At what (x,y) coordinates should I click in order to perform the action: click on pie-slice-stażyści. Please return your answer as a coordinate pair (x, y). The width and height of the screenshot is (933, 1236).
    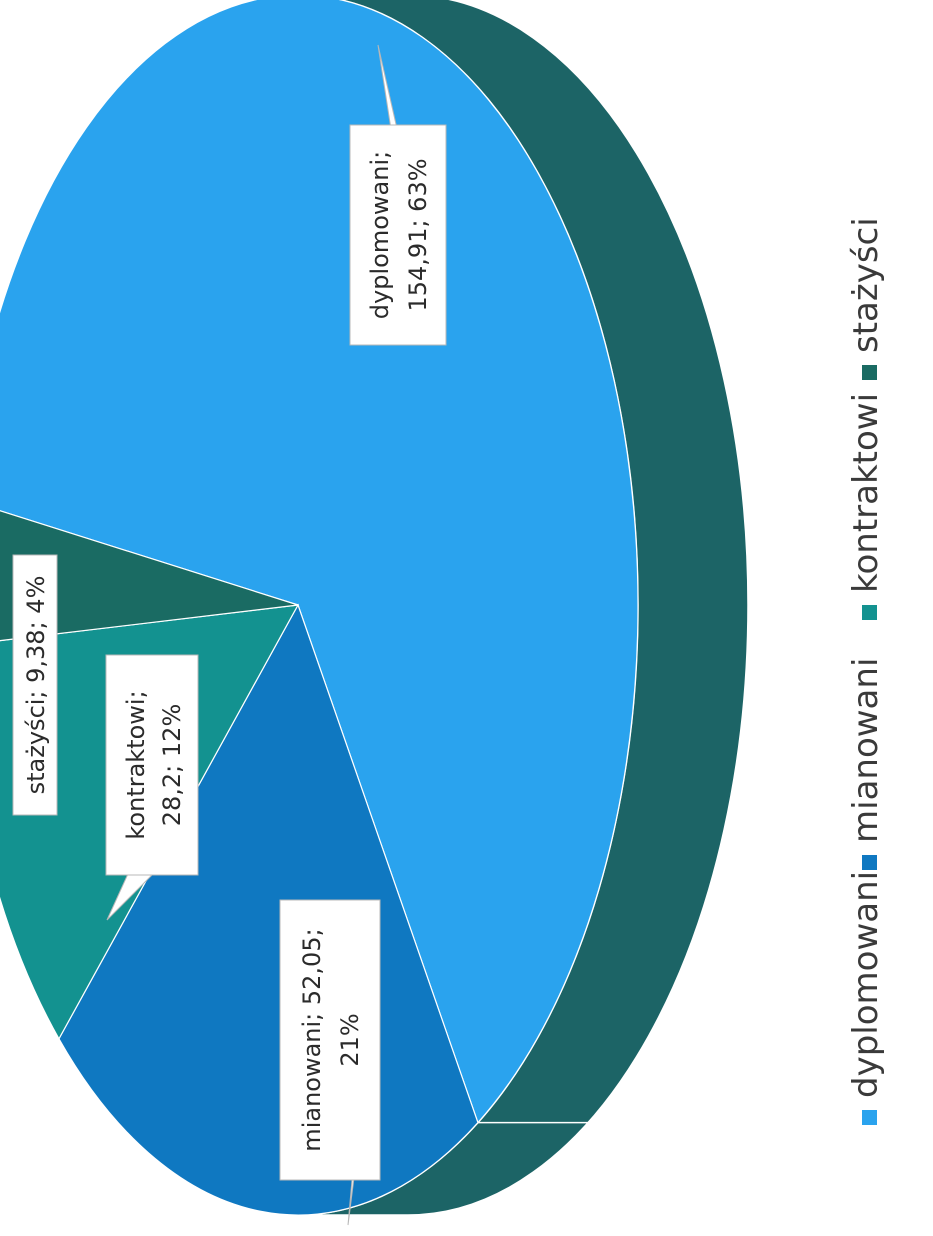
    Looking at the image, I should click on (149, 576).